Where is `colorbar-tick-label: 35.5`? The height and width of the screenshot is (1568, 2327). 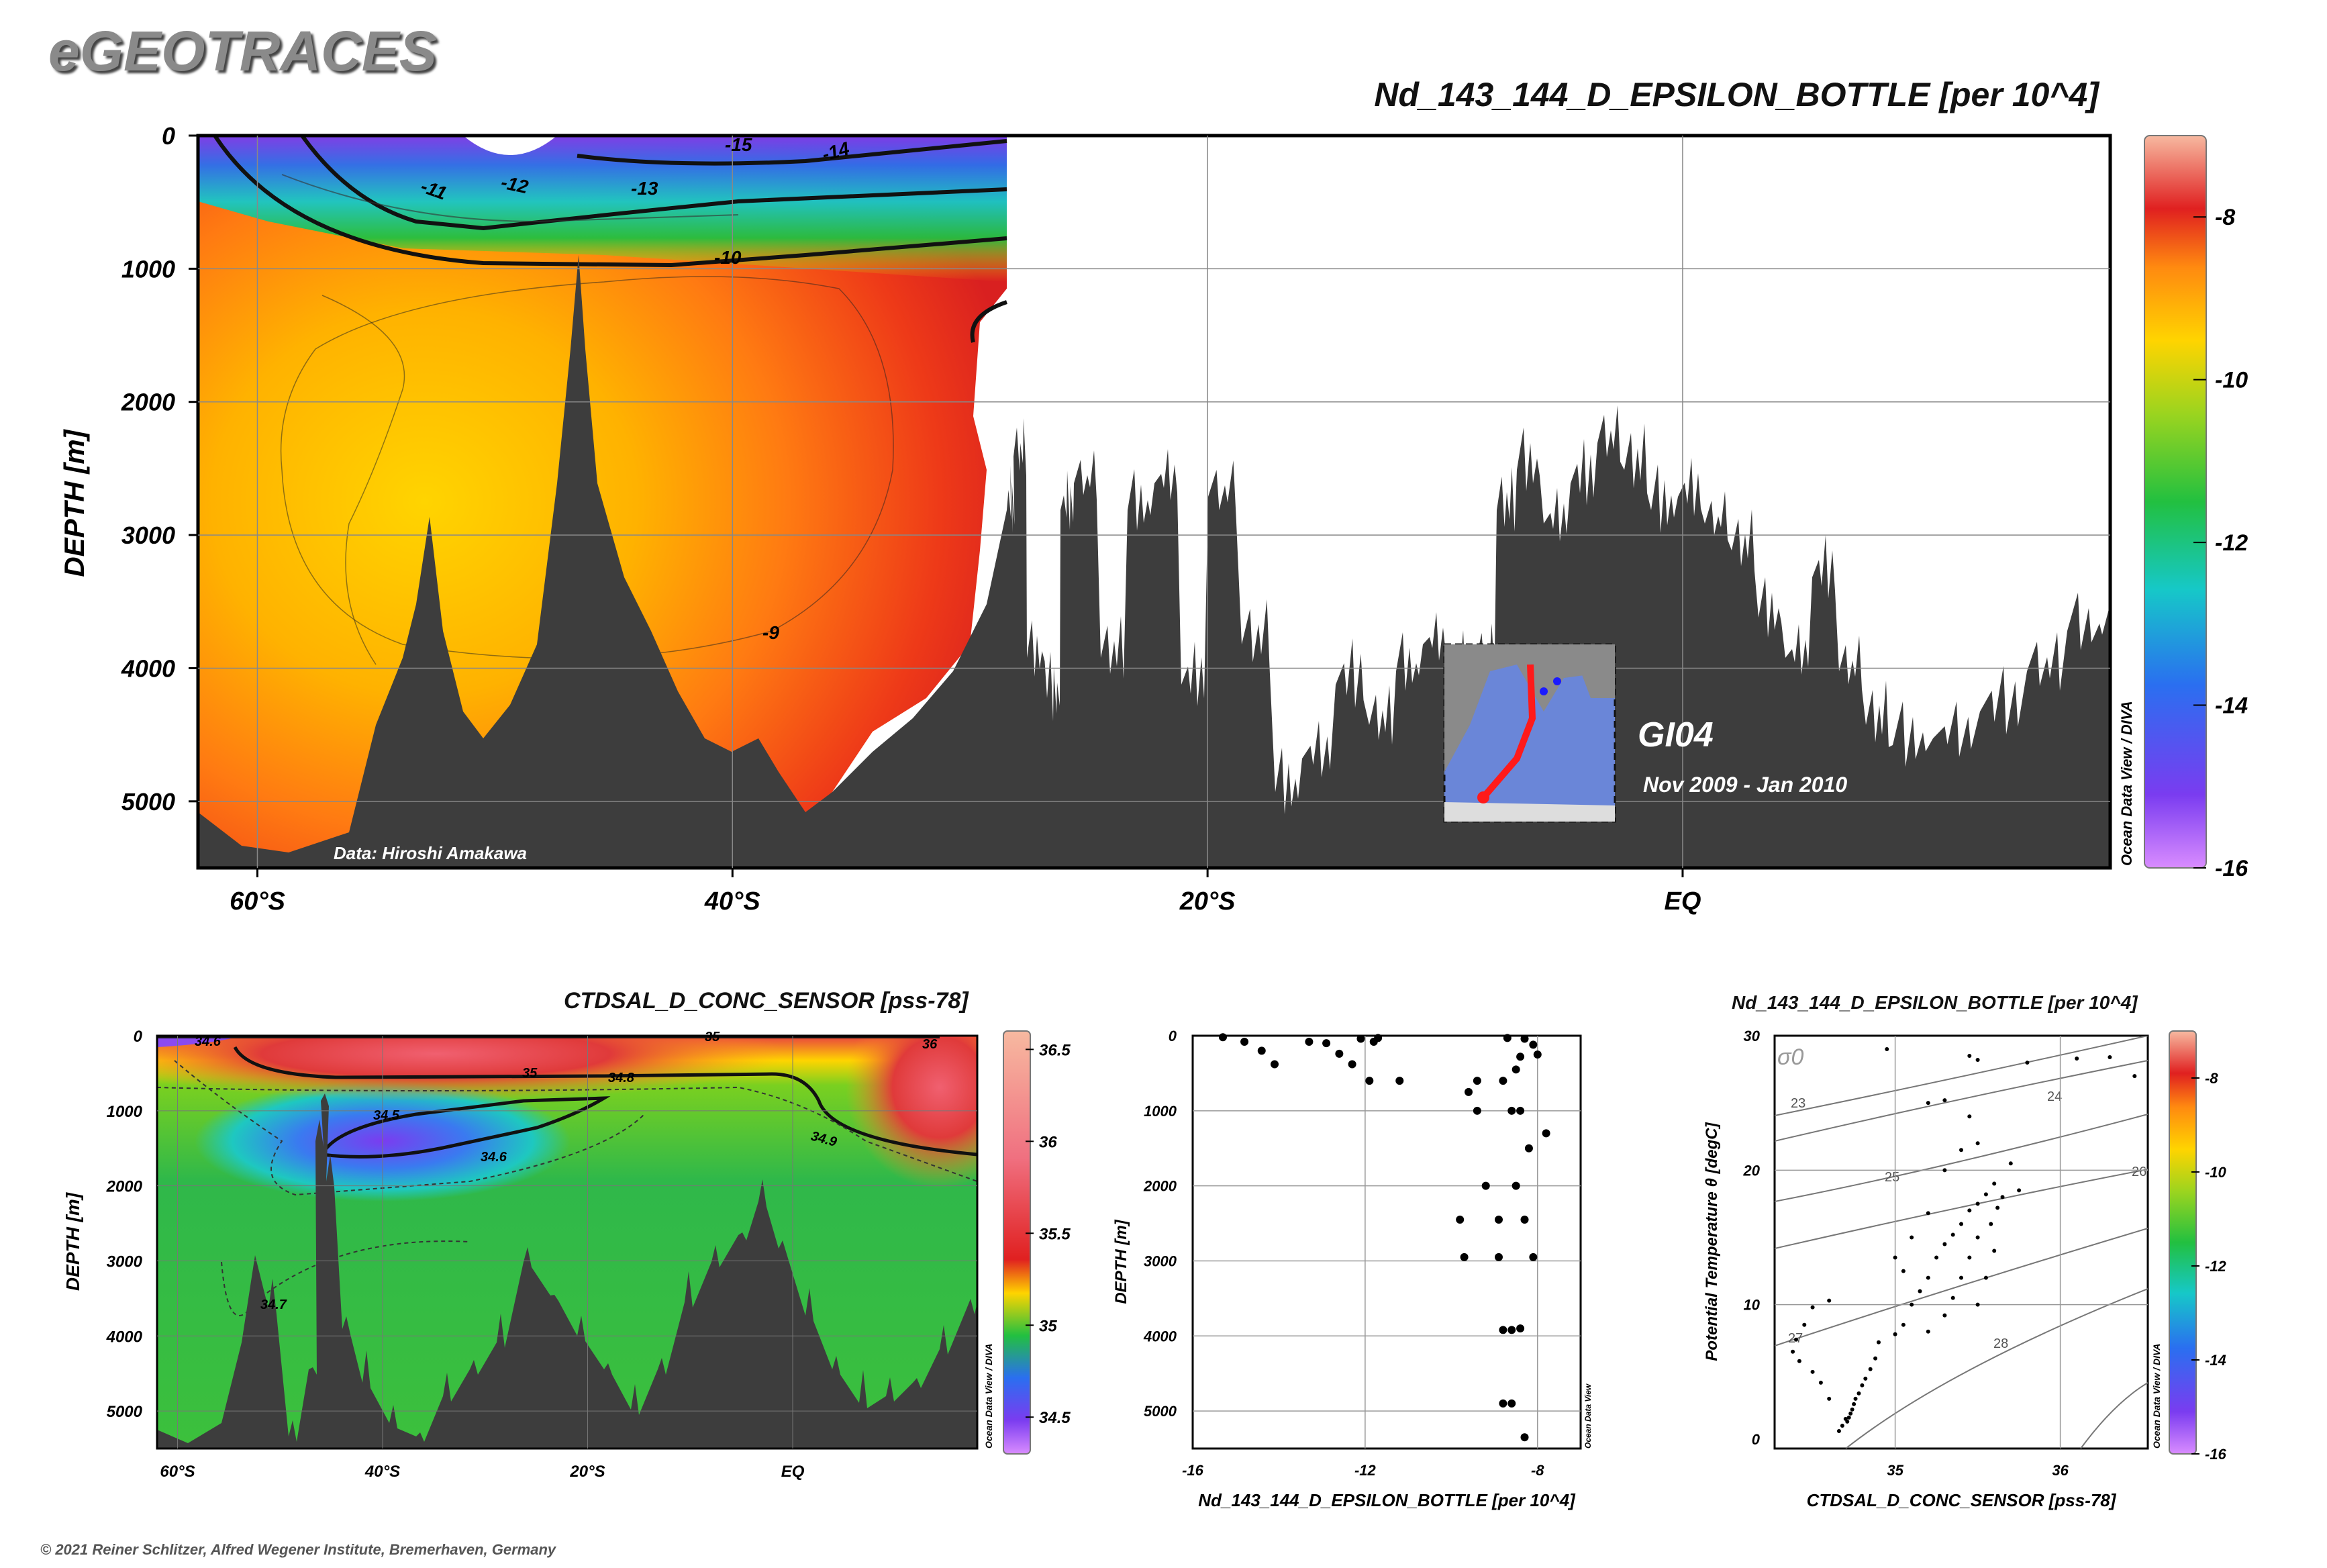
colorbar-tick-label: 35.5 is located at coordinates (1055, 1234).